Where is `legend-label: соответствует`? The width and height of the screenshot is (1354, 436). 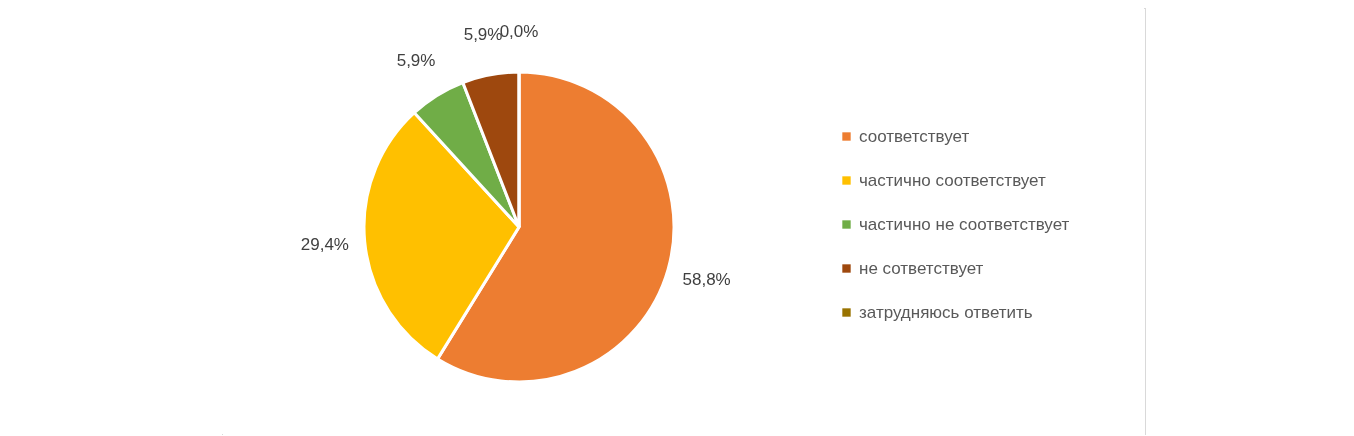 legend-label: соответствует is located at coordinates (914, 136).